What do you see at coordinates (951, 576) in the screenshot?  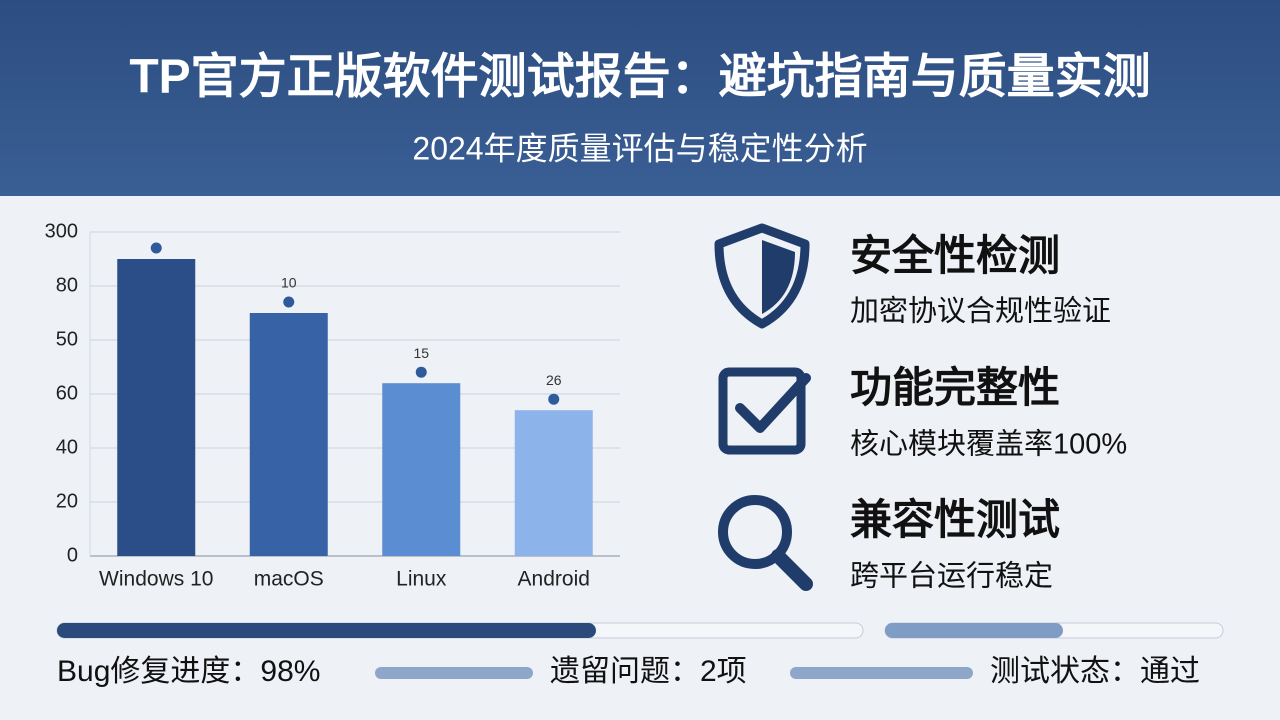 I see `feature-subtitle: 跨平台运行稳定` at bounding box center [951, 576].